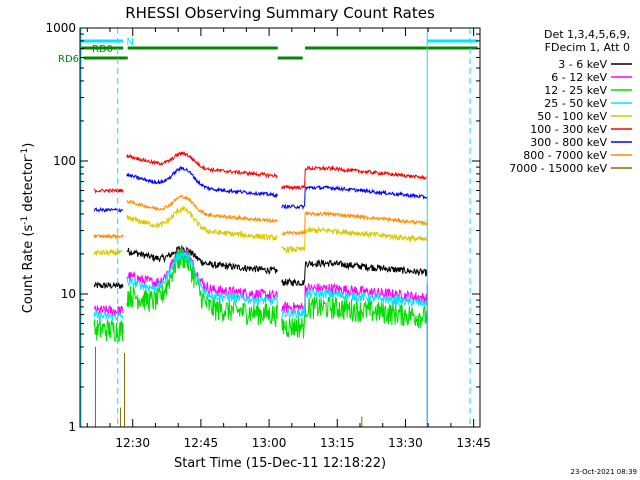 The height and width of the screenshot is (480, 640). What do you see at coordinates (72, 427) in the screenshot?
I see `y-tick-label: 1` at bounding box center [72, 427].